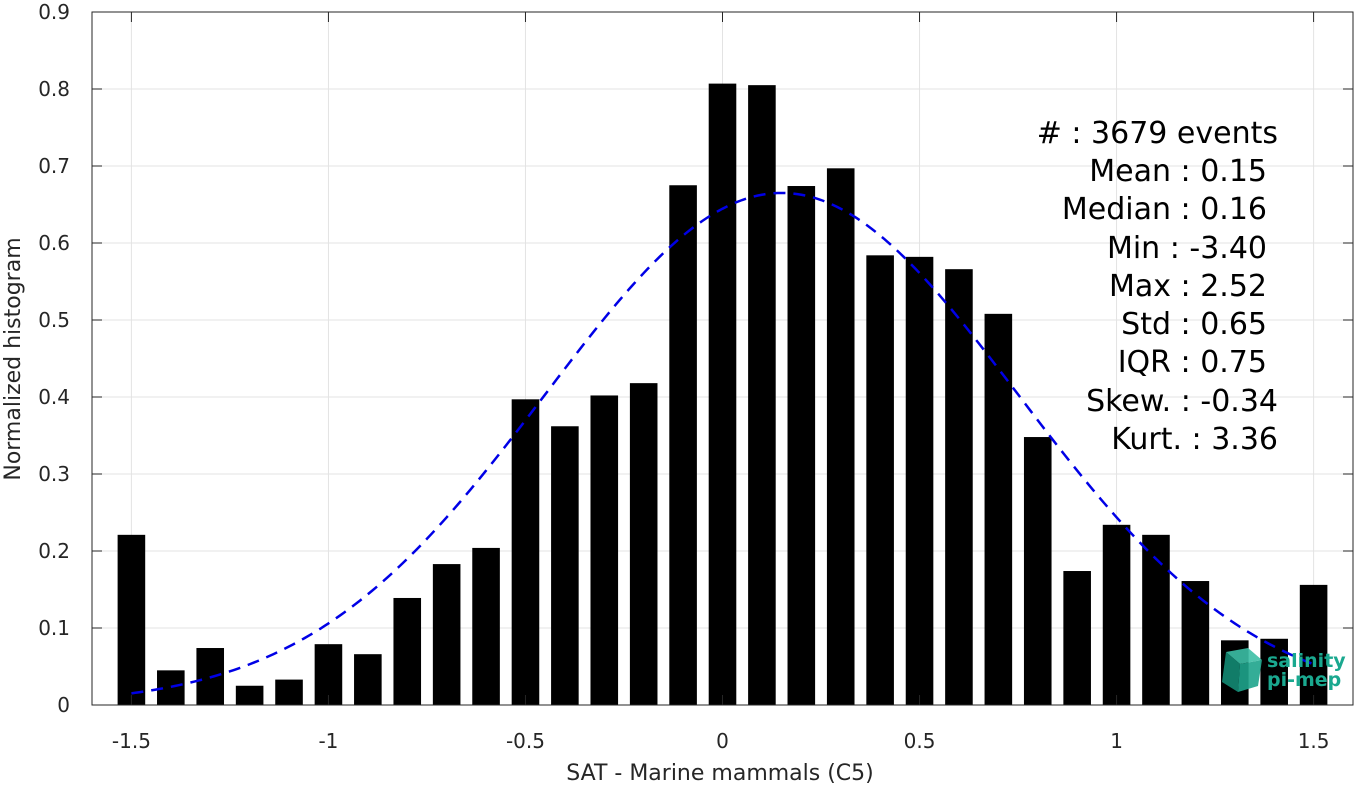 The width and height of the screenshot is (1367, 785). Describe the element at coordinates (720, 773) in the screenshot. I see `x-axis-label: SAT - Marine mammals (C5)` at that location.